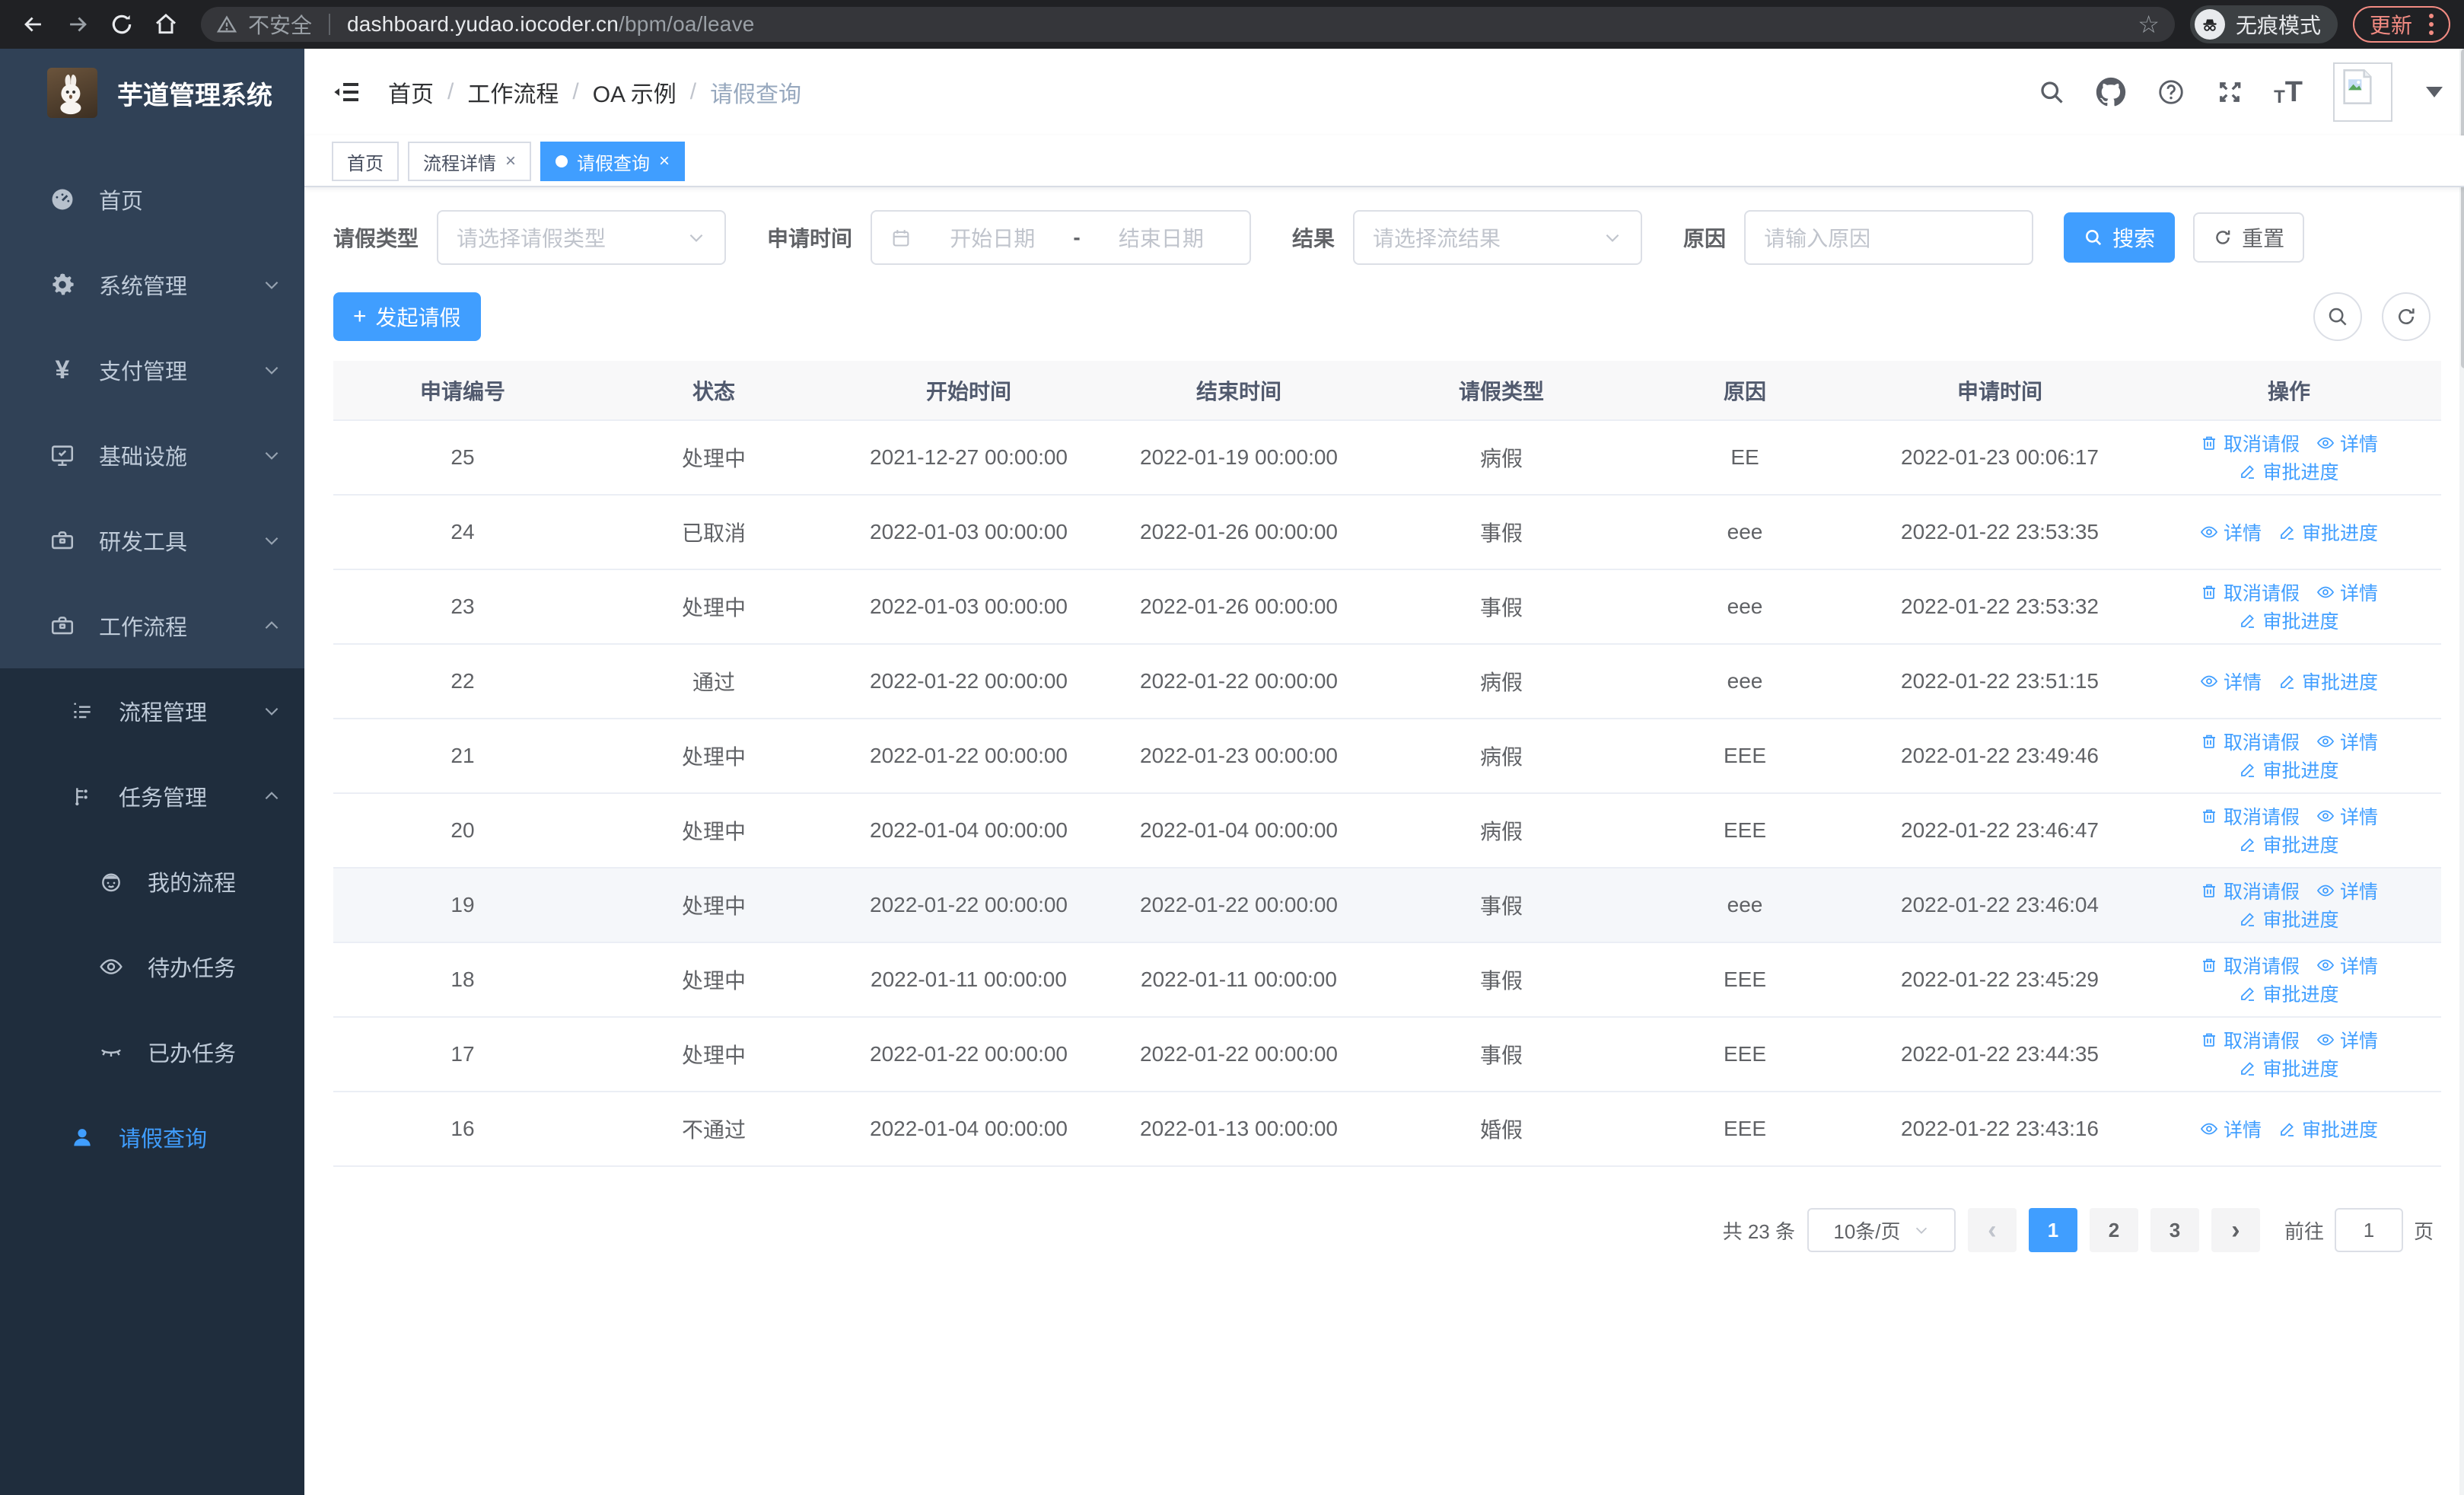 The image size is (2464, 1495). I want to click on cell-apply-time: 2022-01-22 23:44:35, so click(2000, 1055).